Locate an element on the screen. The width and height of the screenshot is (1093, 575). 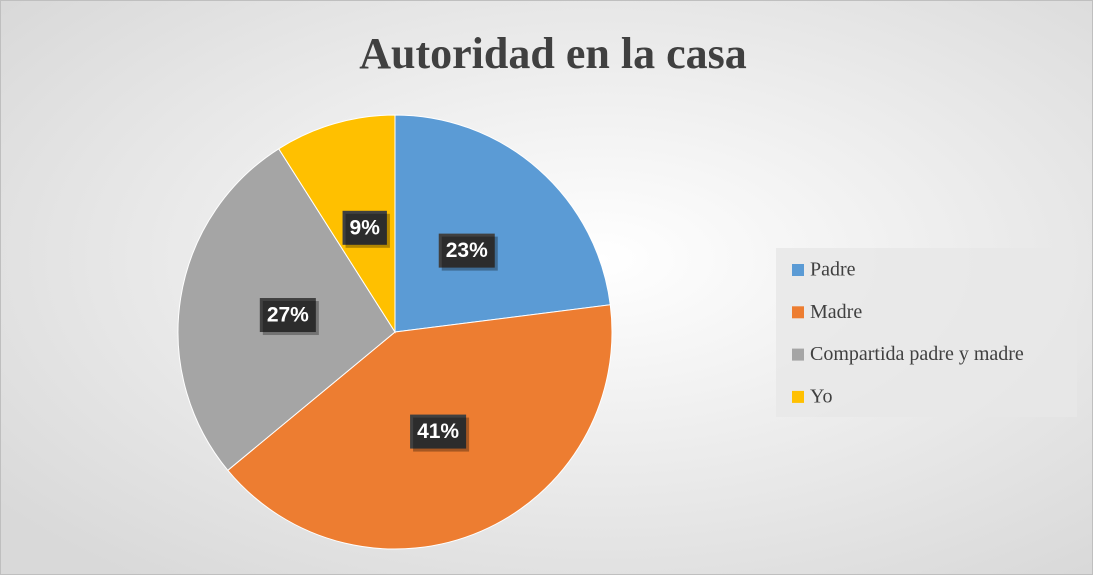
legend-label: Padre is located at coordinates (833, 270).